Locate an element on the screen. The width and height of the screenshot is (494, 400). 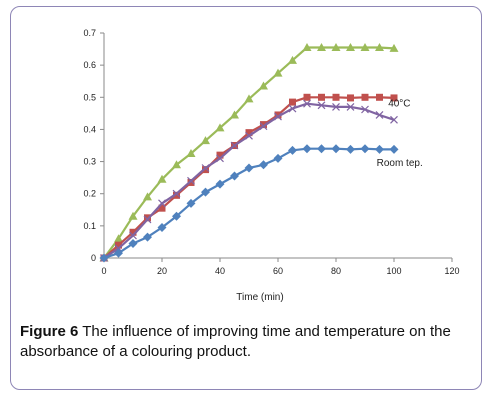
y-tick-label: 0.5 is located at coordinates (89, 97).